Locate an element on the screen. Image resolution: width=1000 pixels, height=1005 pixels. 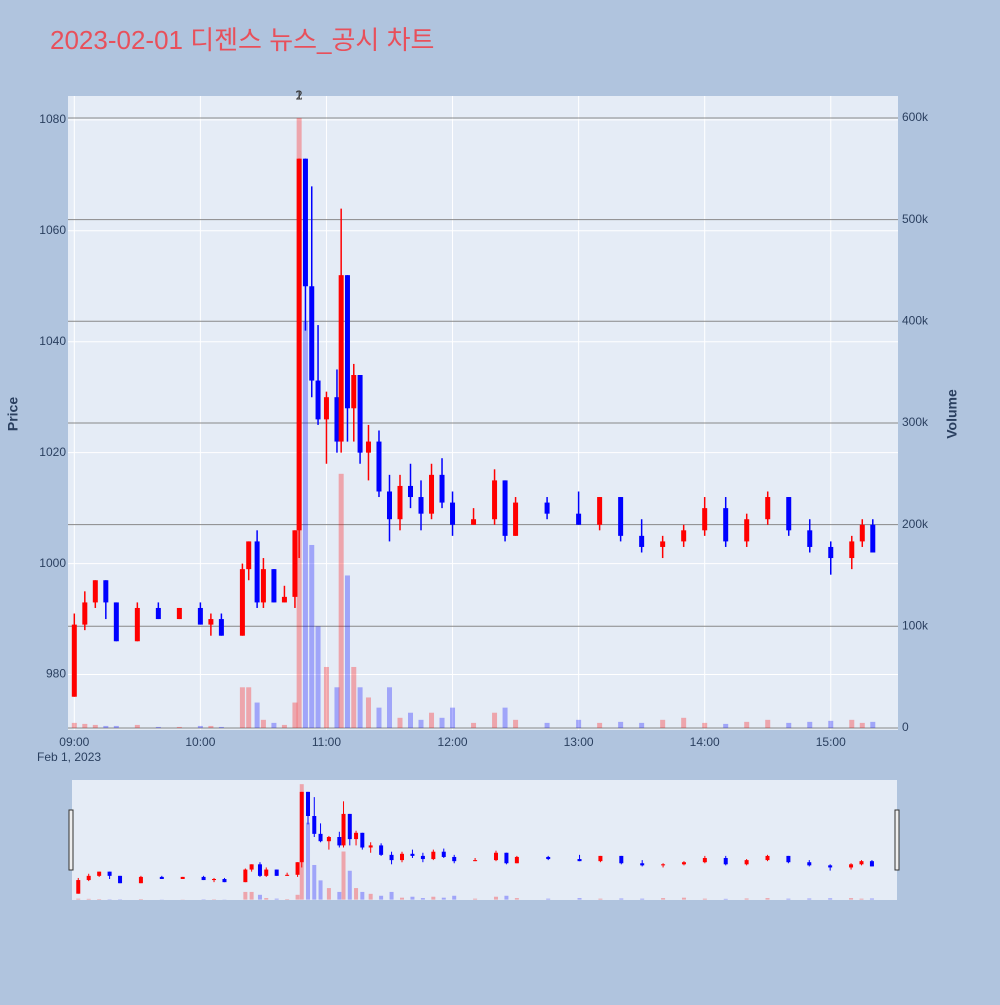
y2-axis-title: Volume is located at coordinates (952, 414).